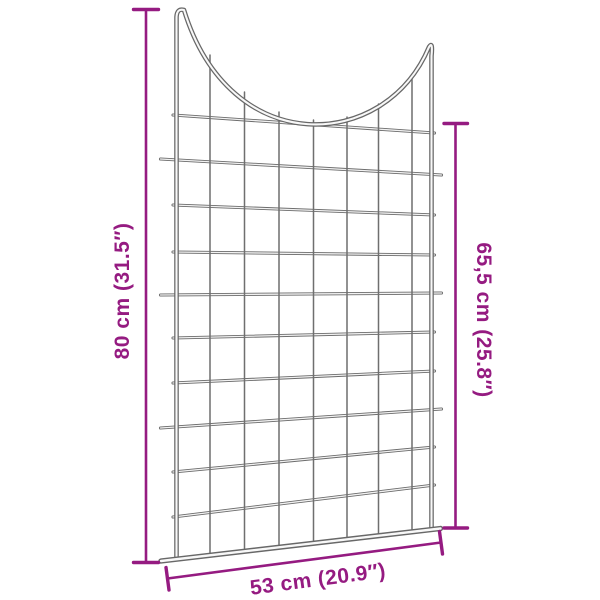 This screenshot has height=600, width=600. I want to click on side-height-dimension-label: 65,5 cm (25.8″), so click(483, 320).